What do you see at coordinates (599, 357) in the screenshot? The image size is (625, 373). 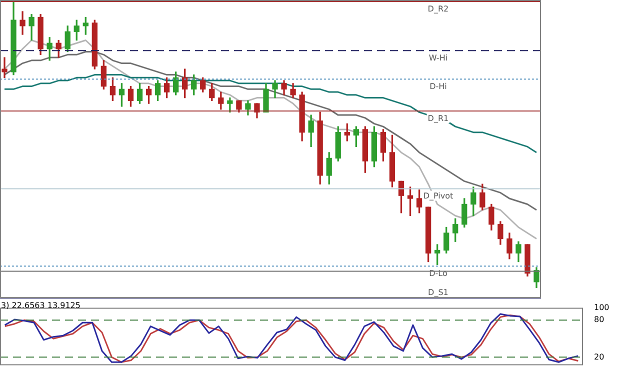 I see `y-tick-label: 20` at bounding box center [599, 357].